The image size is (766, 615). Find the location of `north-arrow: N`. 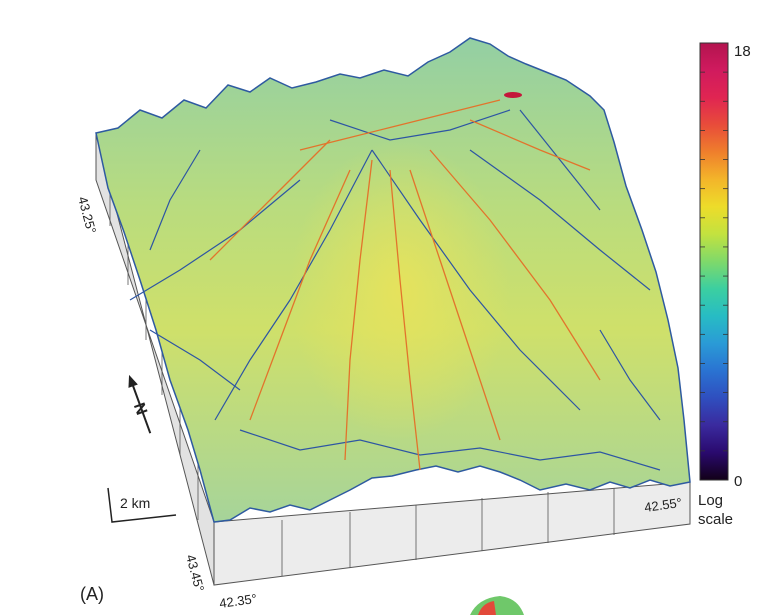

north-arrow: N is located at coordinates (140, 404).